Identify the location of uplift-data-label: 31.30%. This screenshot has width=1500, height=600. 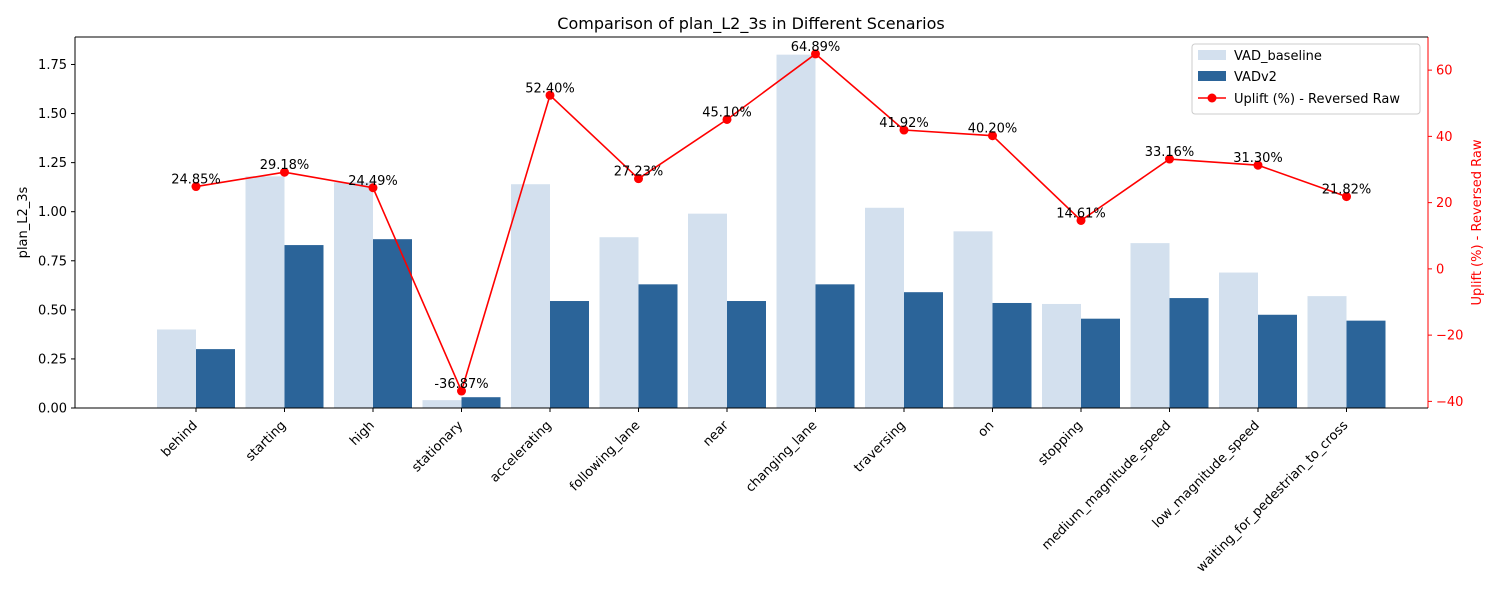
(1258, 158).